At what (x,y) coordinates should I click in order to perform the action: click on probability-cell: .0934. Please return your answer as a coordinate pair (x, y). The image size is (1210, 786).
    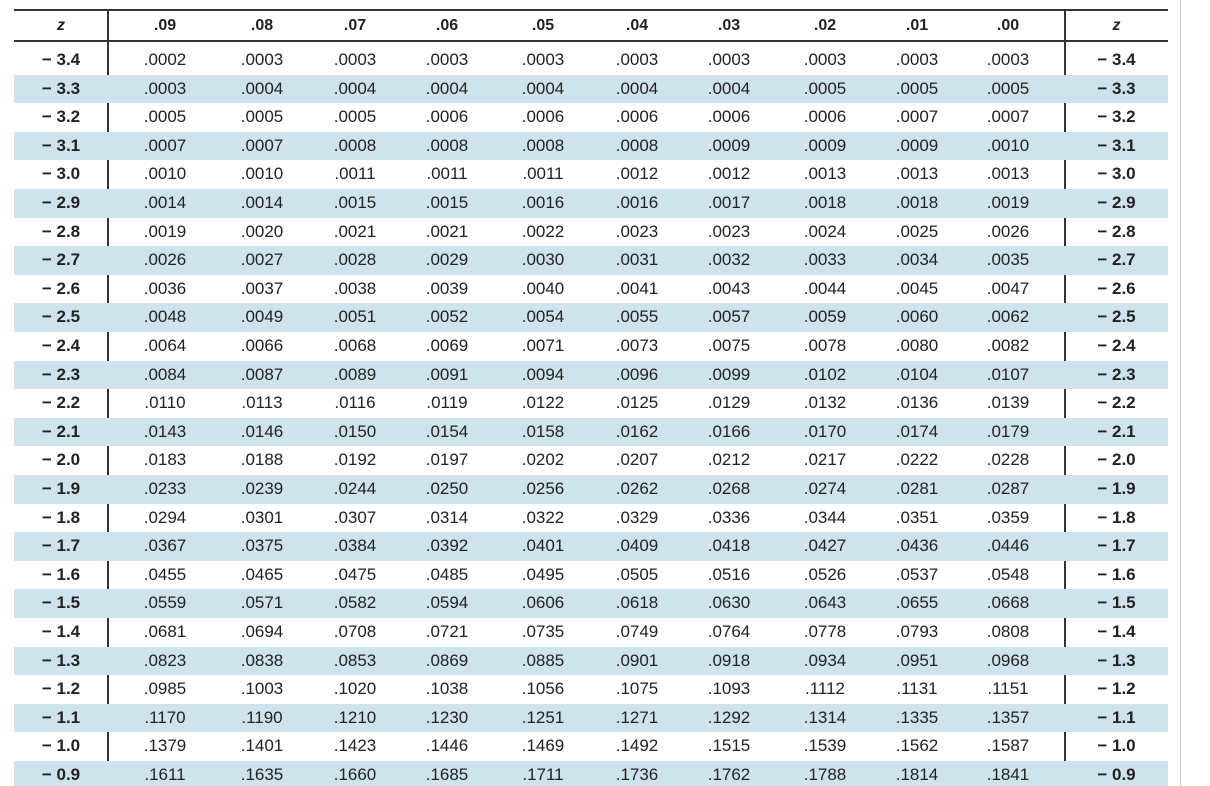
    Looking at the image, I should click on (825, 660).